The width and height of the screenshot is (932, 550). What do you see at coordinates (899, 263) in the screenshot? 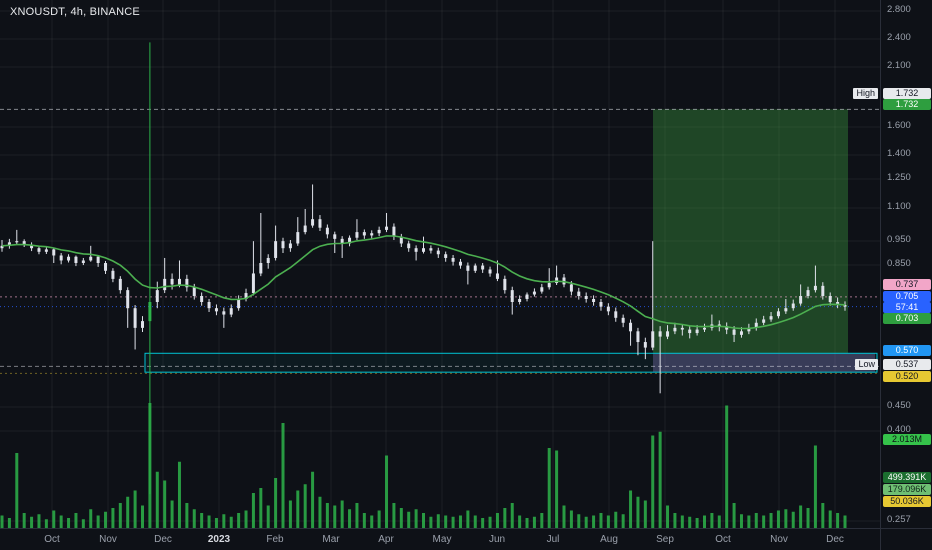
I see `price-tick: 0.850` at bounding box center [899, 263].